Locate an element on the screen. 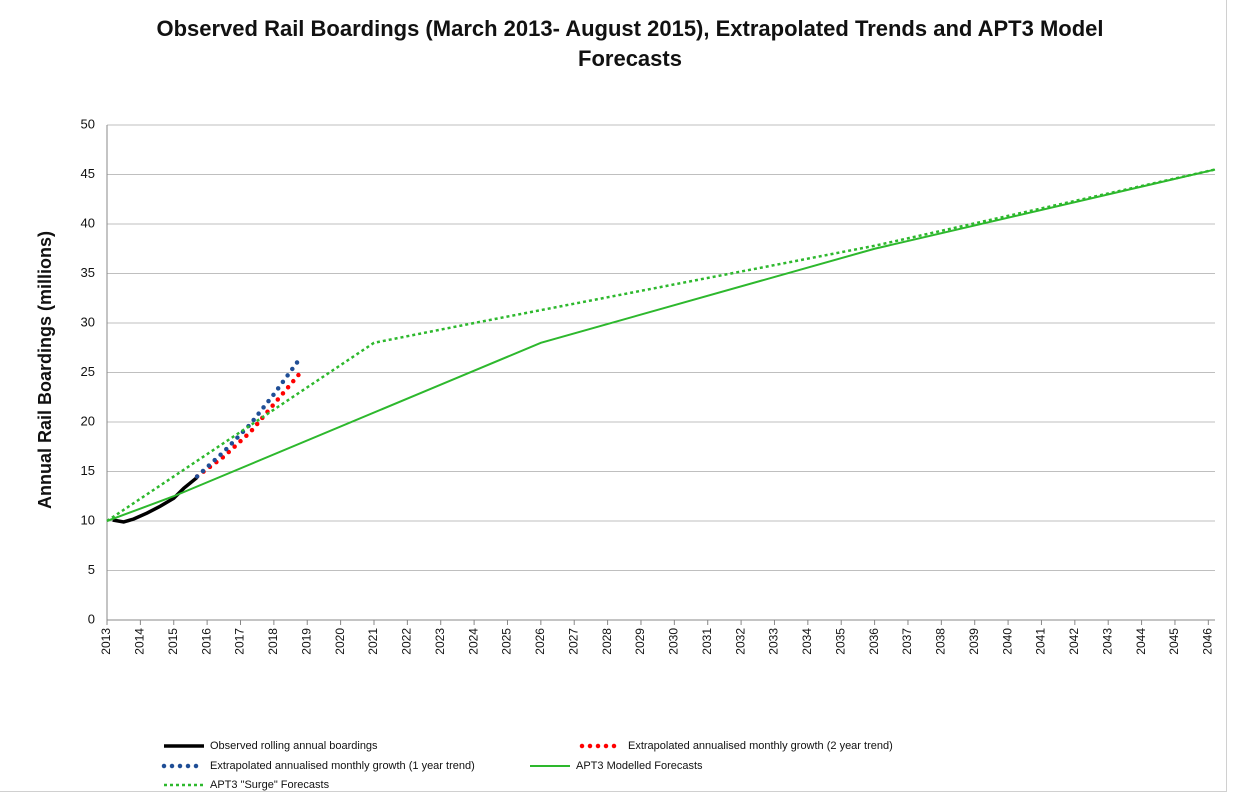 The height and width of the screenshot is (793, 1239). x-tick-label: 2032 is located at coordinates (740, 641).